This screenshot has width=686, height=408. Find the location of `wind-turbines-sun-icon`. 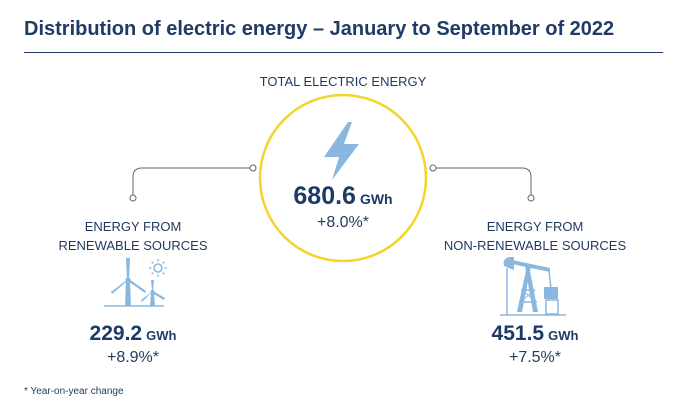

wind-turbines-sun-icon is located at coordinates (135, 282).